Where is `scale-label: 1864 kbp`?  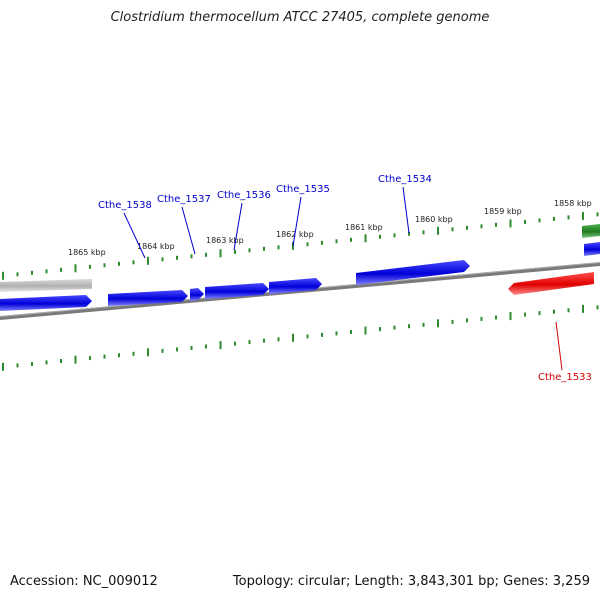
scale-label: 1864 kbp is located at coordinates (156, 246).